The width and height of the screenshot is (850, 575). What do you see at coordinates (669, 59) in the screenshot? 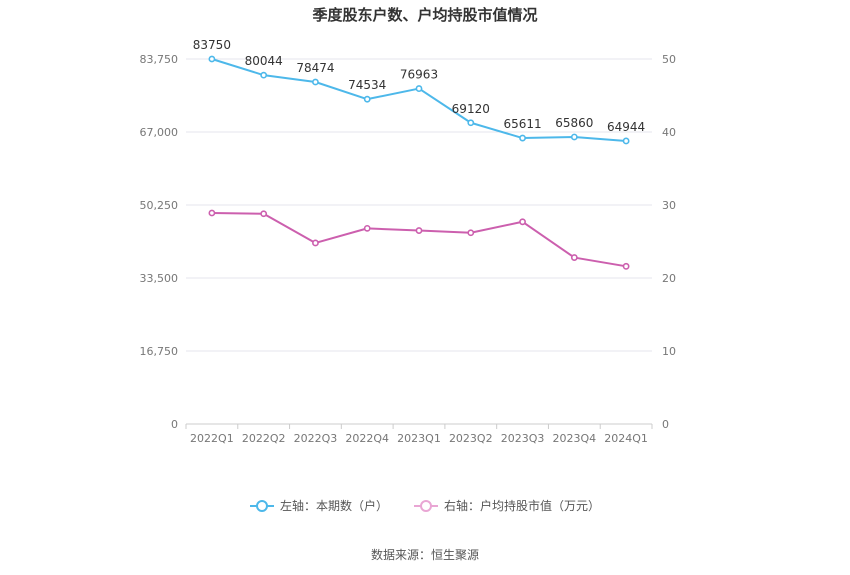
I see `right-axis-tick-label: 50` at bounding box center [669, 59].